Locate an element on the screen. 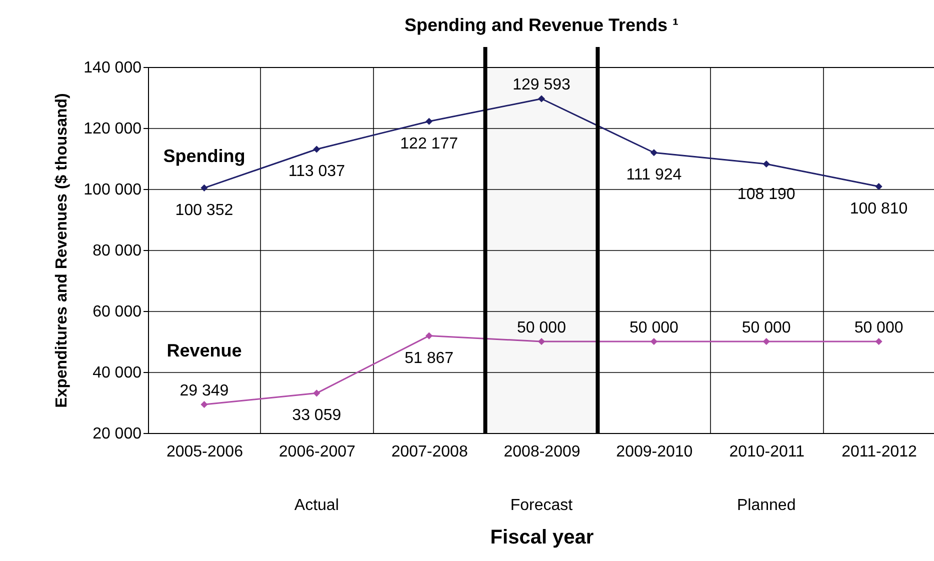 The width and height of the screenshot is (934, 561). x-tick-label: 2009-2010 is located at coordinates (654, 452).